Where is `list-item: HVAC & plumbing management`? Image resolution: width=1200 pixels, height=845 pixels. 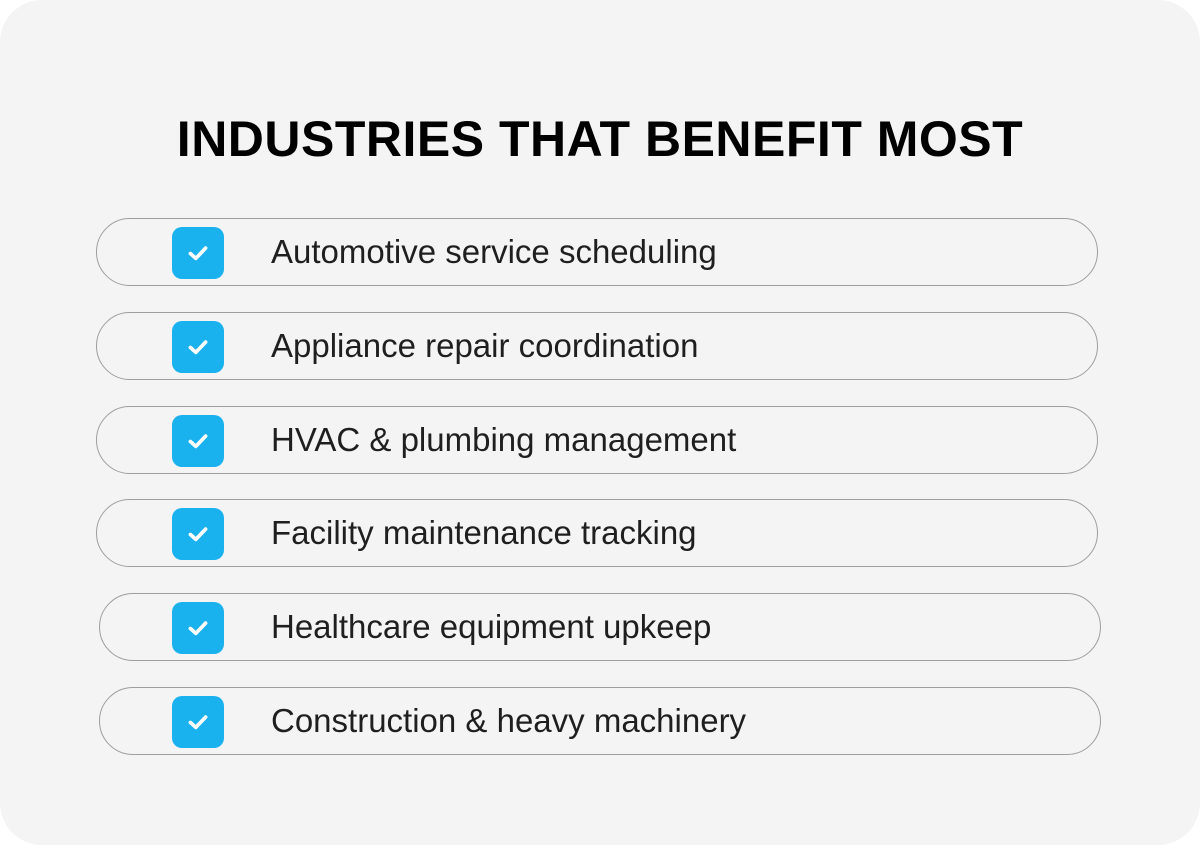 list-item: HVAC & plumbing management is located at coordinates (597, 440).